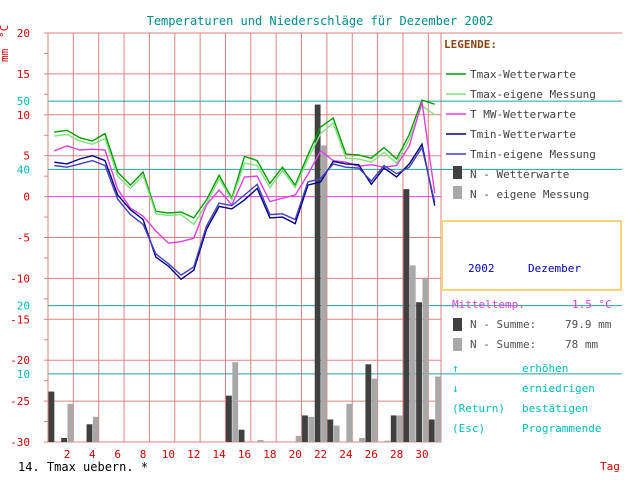  I want to click on legend-header: LEGENDE:, so click(470, 44).